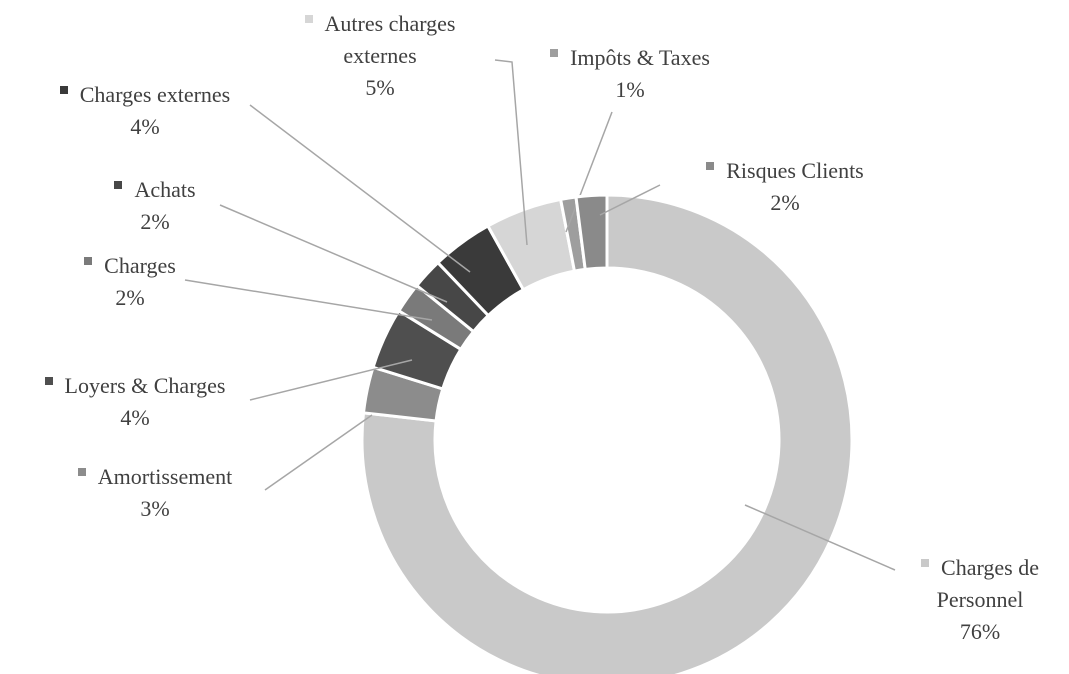  I want to click on value-label: 1%, so click(630, 89).